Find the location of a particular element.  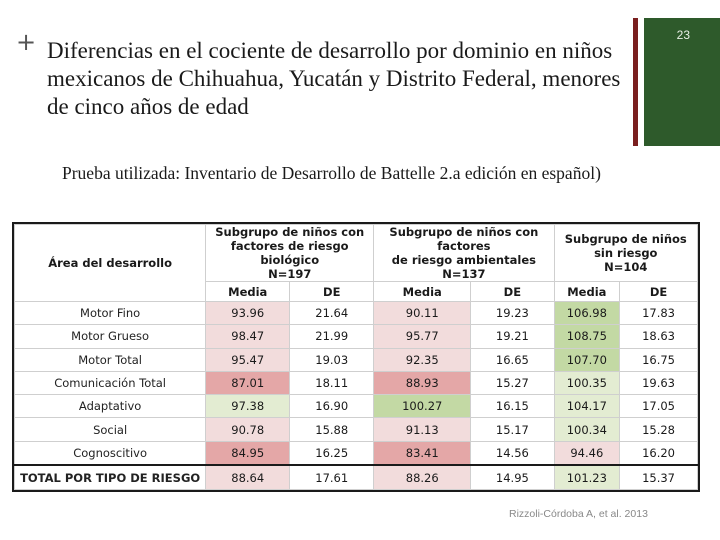

cell-media: 93.96 is located at coordinates (248, 313).